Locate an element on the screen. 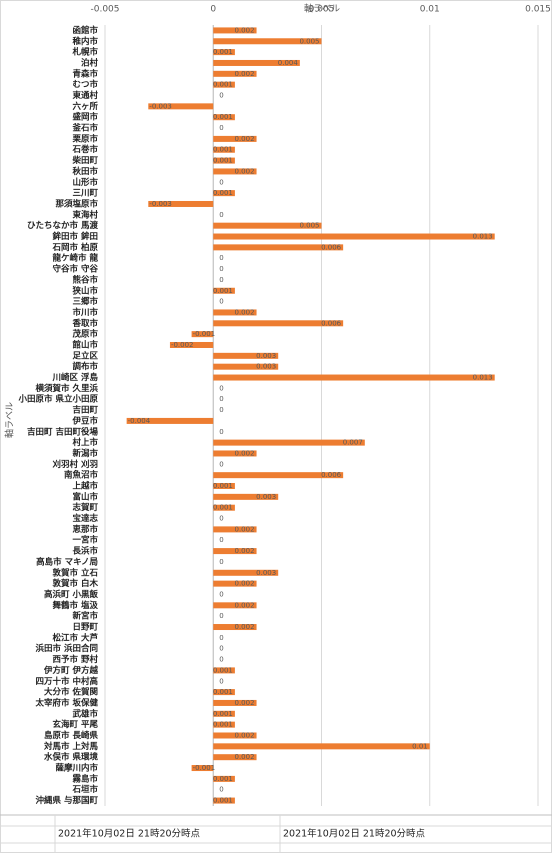 The image size is (552, 853). y-tick-label: 館山市 is located at coordinates (84, 344).